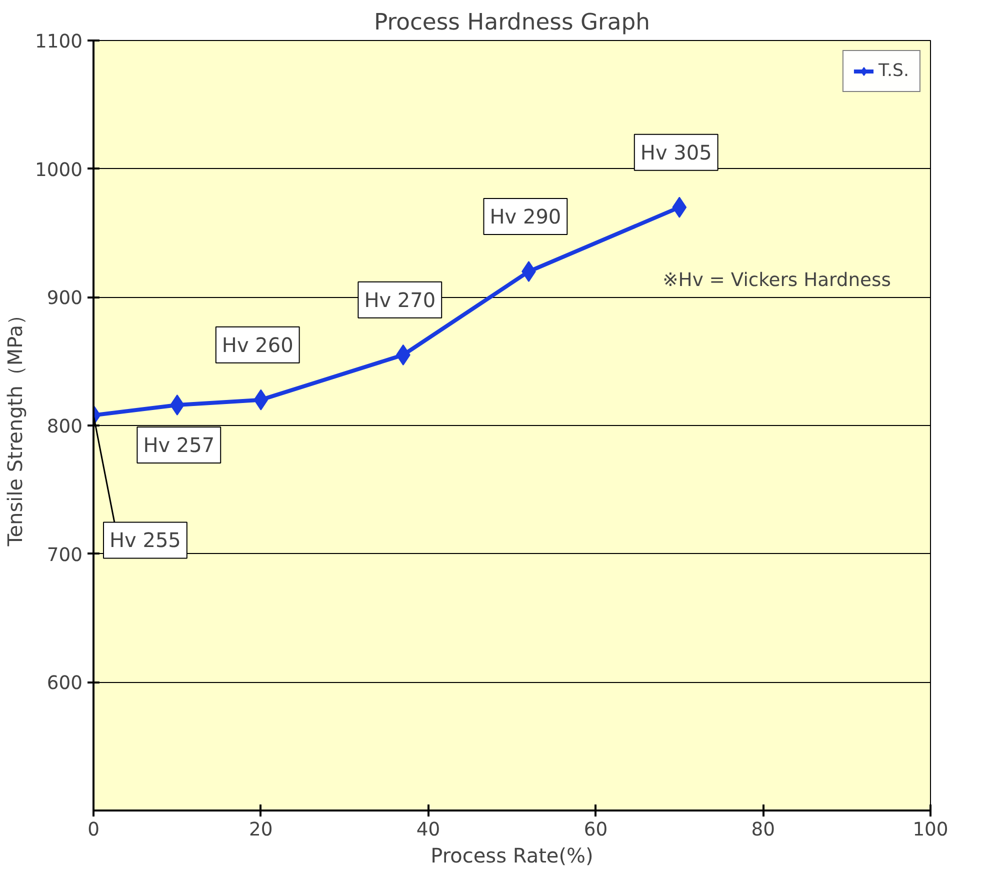  I want to click on y-tick-label: 600, so click(64, 683).